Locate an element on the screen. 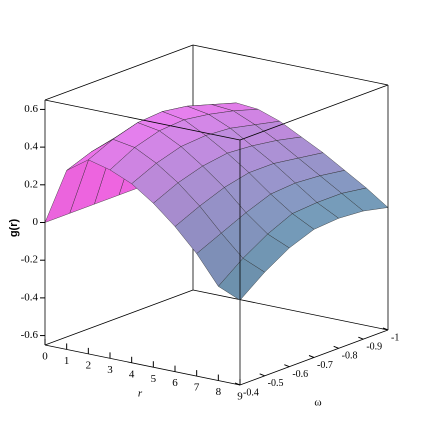 This screenshot has width=436, height=436. x-tick-label: 8 is located at coordinates (219, 392).